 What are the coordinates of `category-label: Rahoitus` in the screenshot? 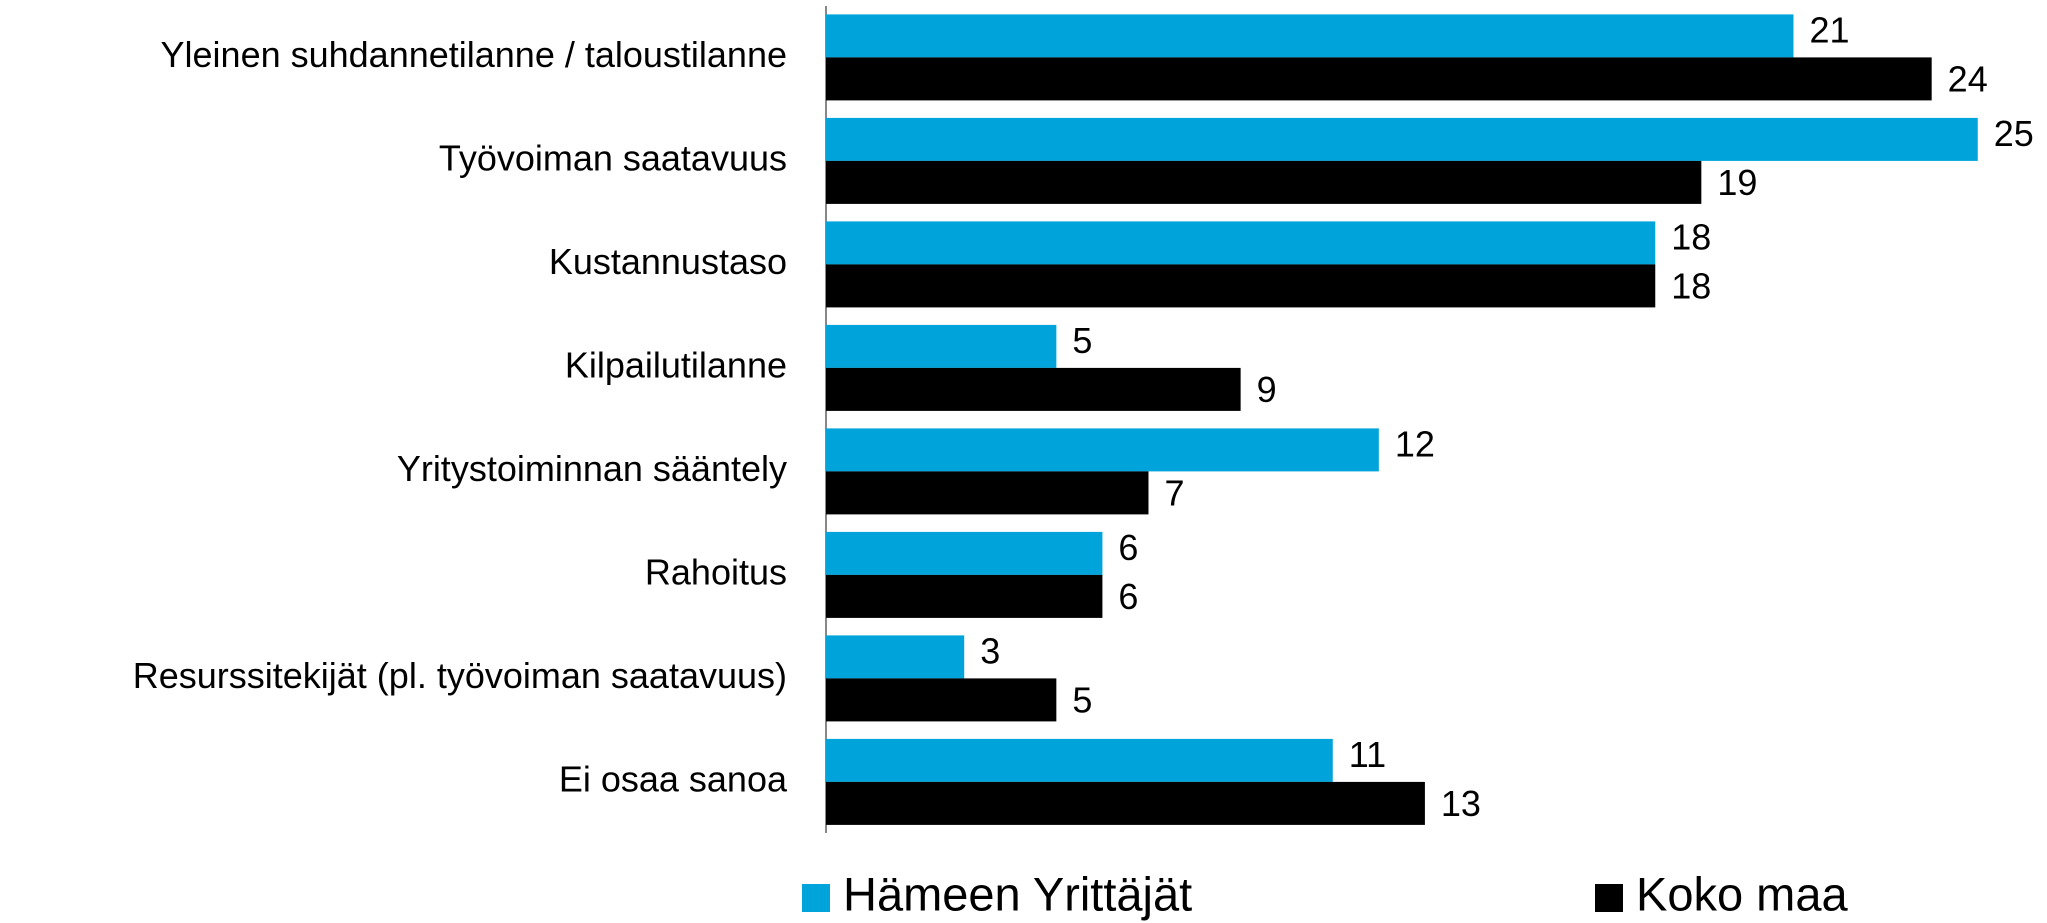 It's located at (716, 571).